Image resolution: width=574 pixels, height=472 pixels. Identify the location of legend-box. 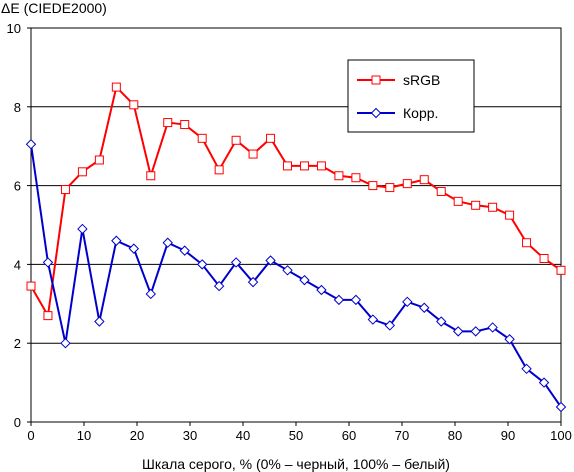
(411, 96).